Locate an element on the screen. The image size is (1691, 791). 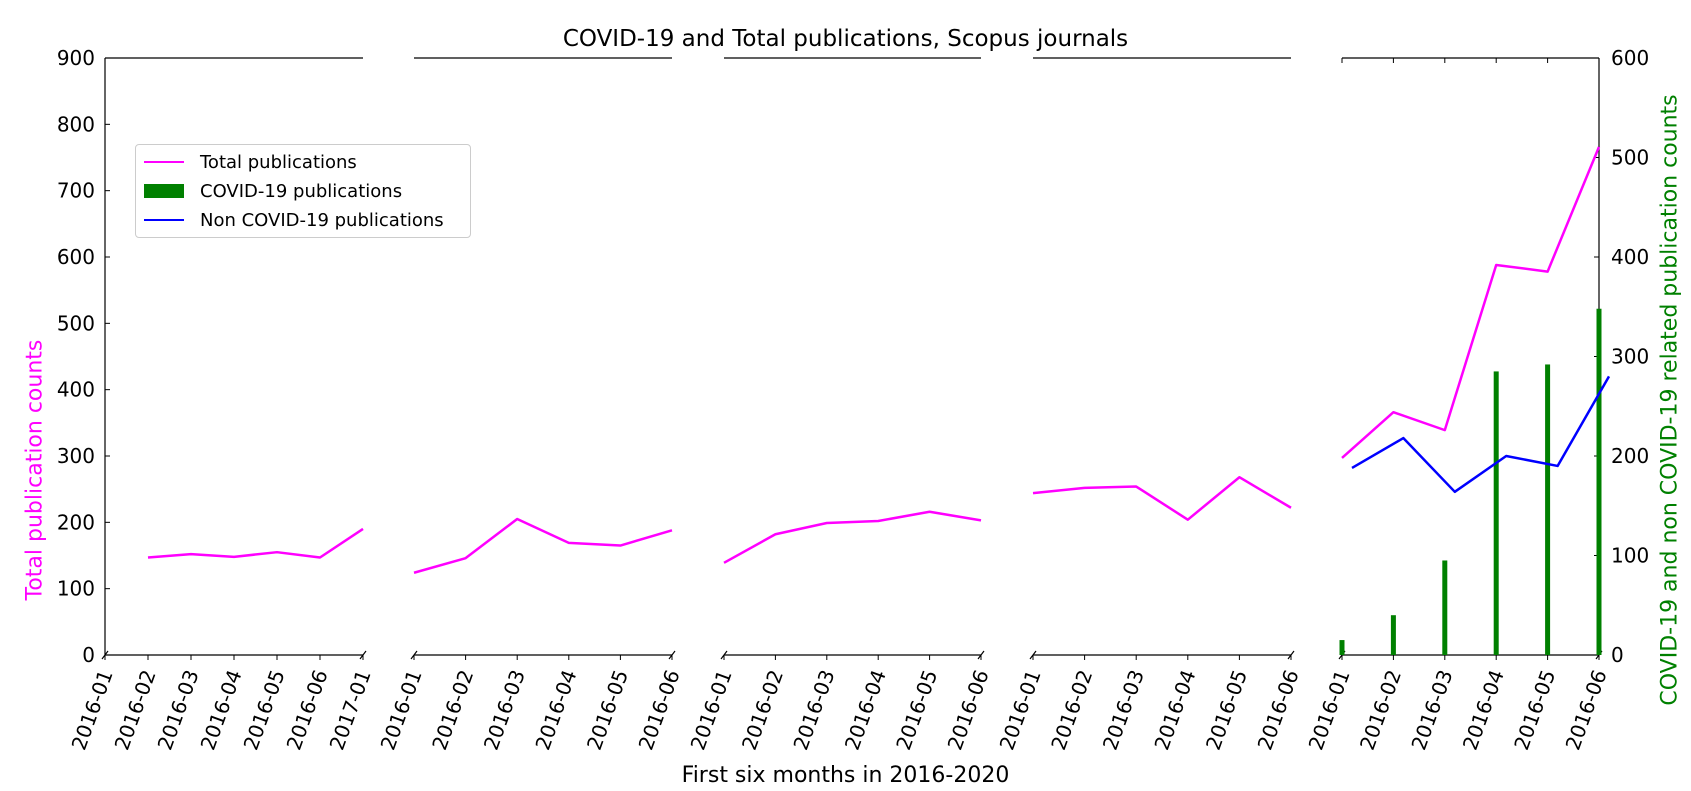
legend-label-covid: COVID-19 publications is located at coordinates (301, 191).